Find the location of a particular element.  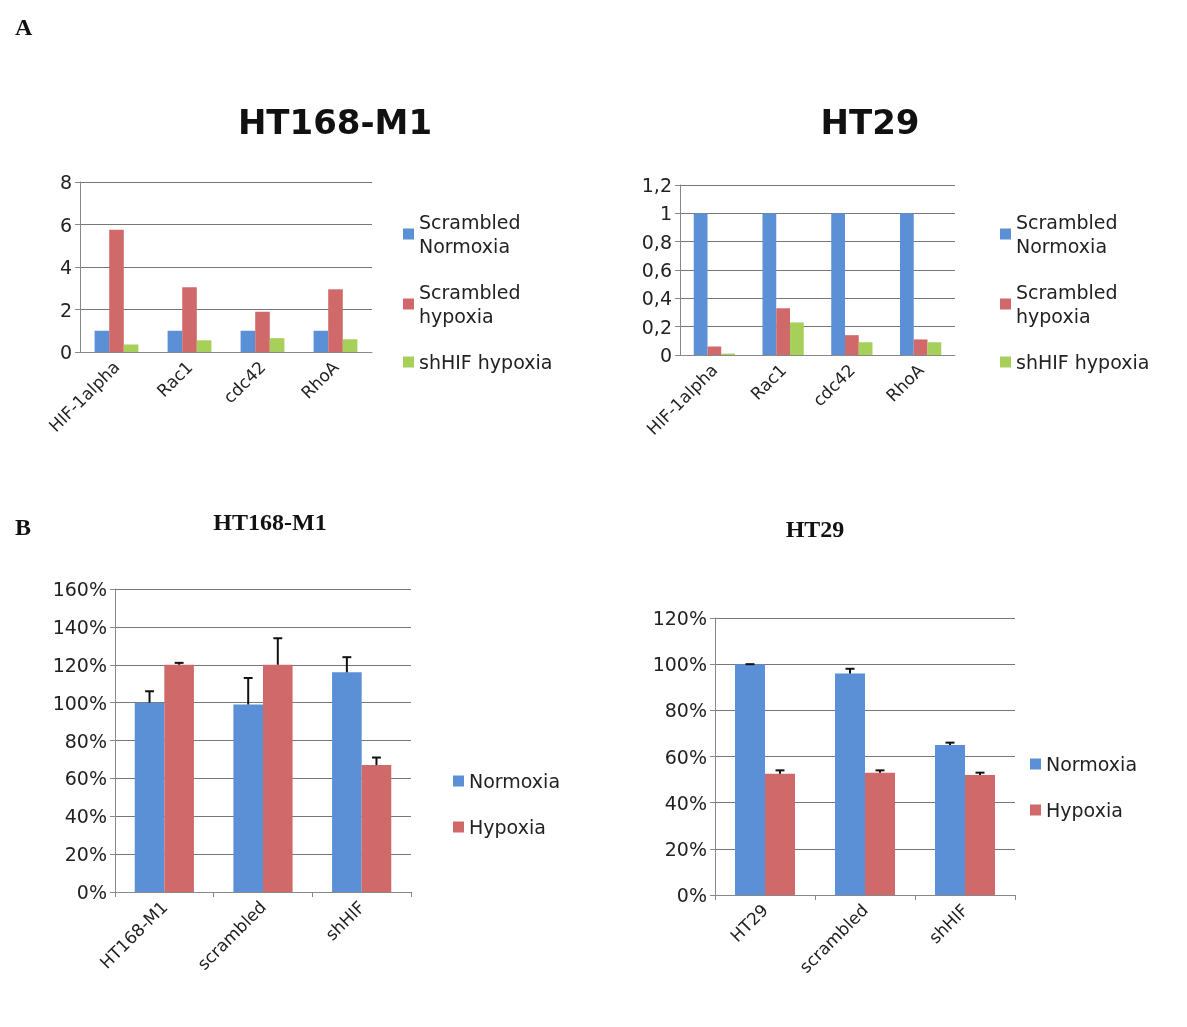

y-tick-label: 140% is located at coordinates (79, 626).